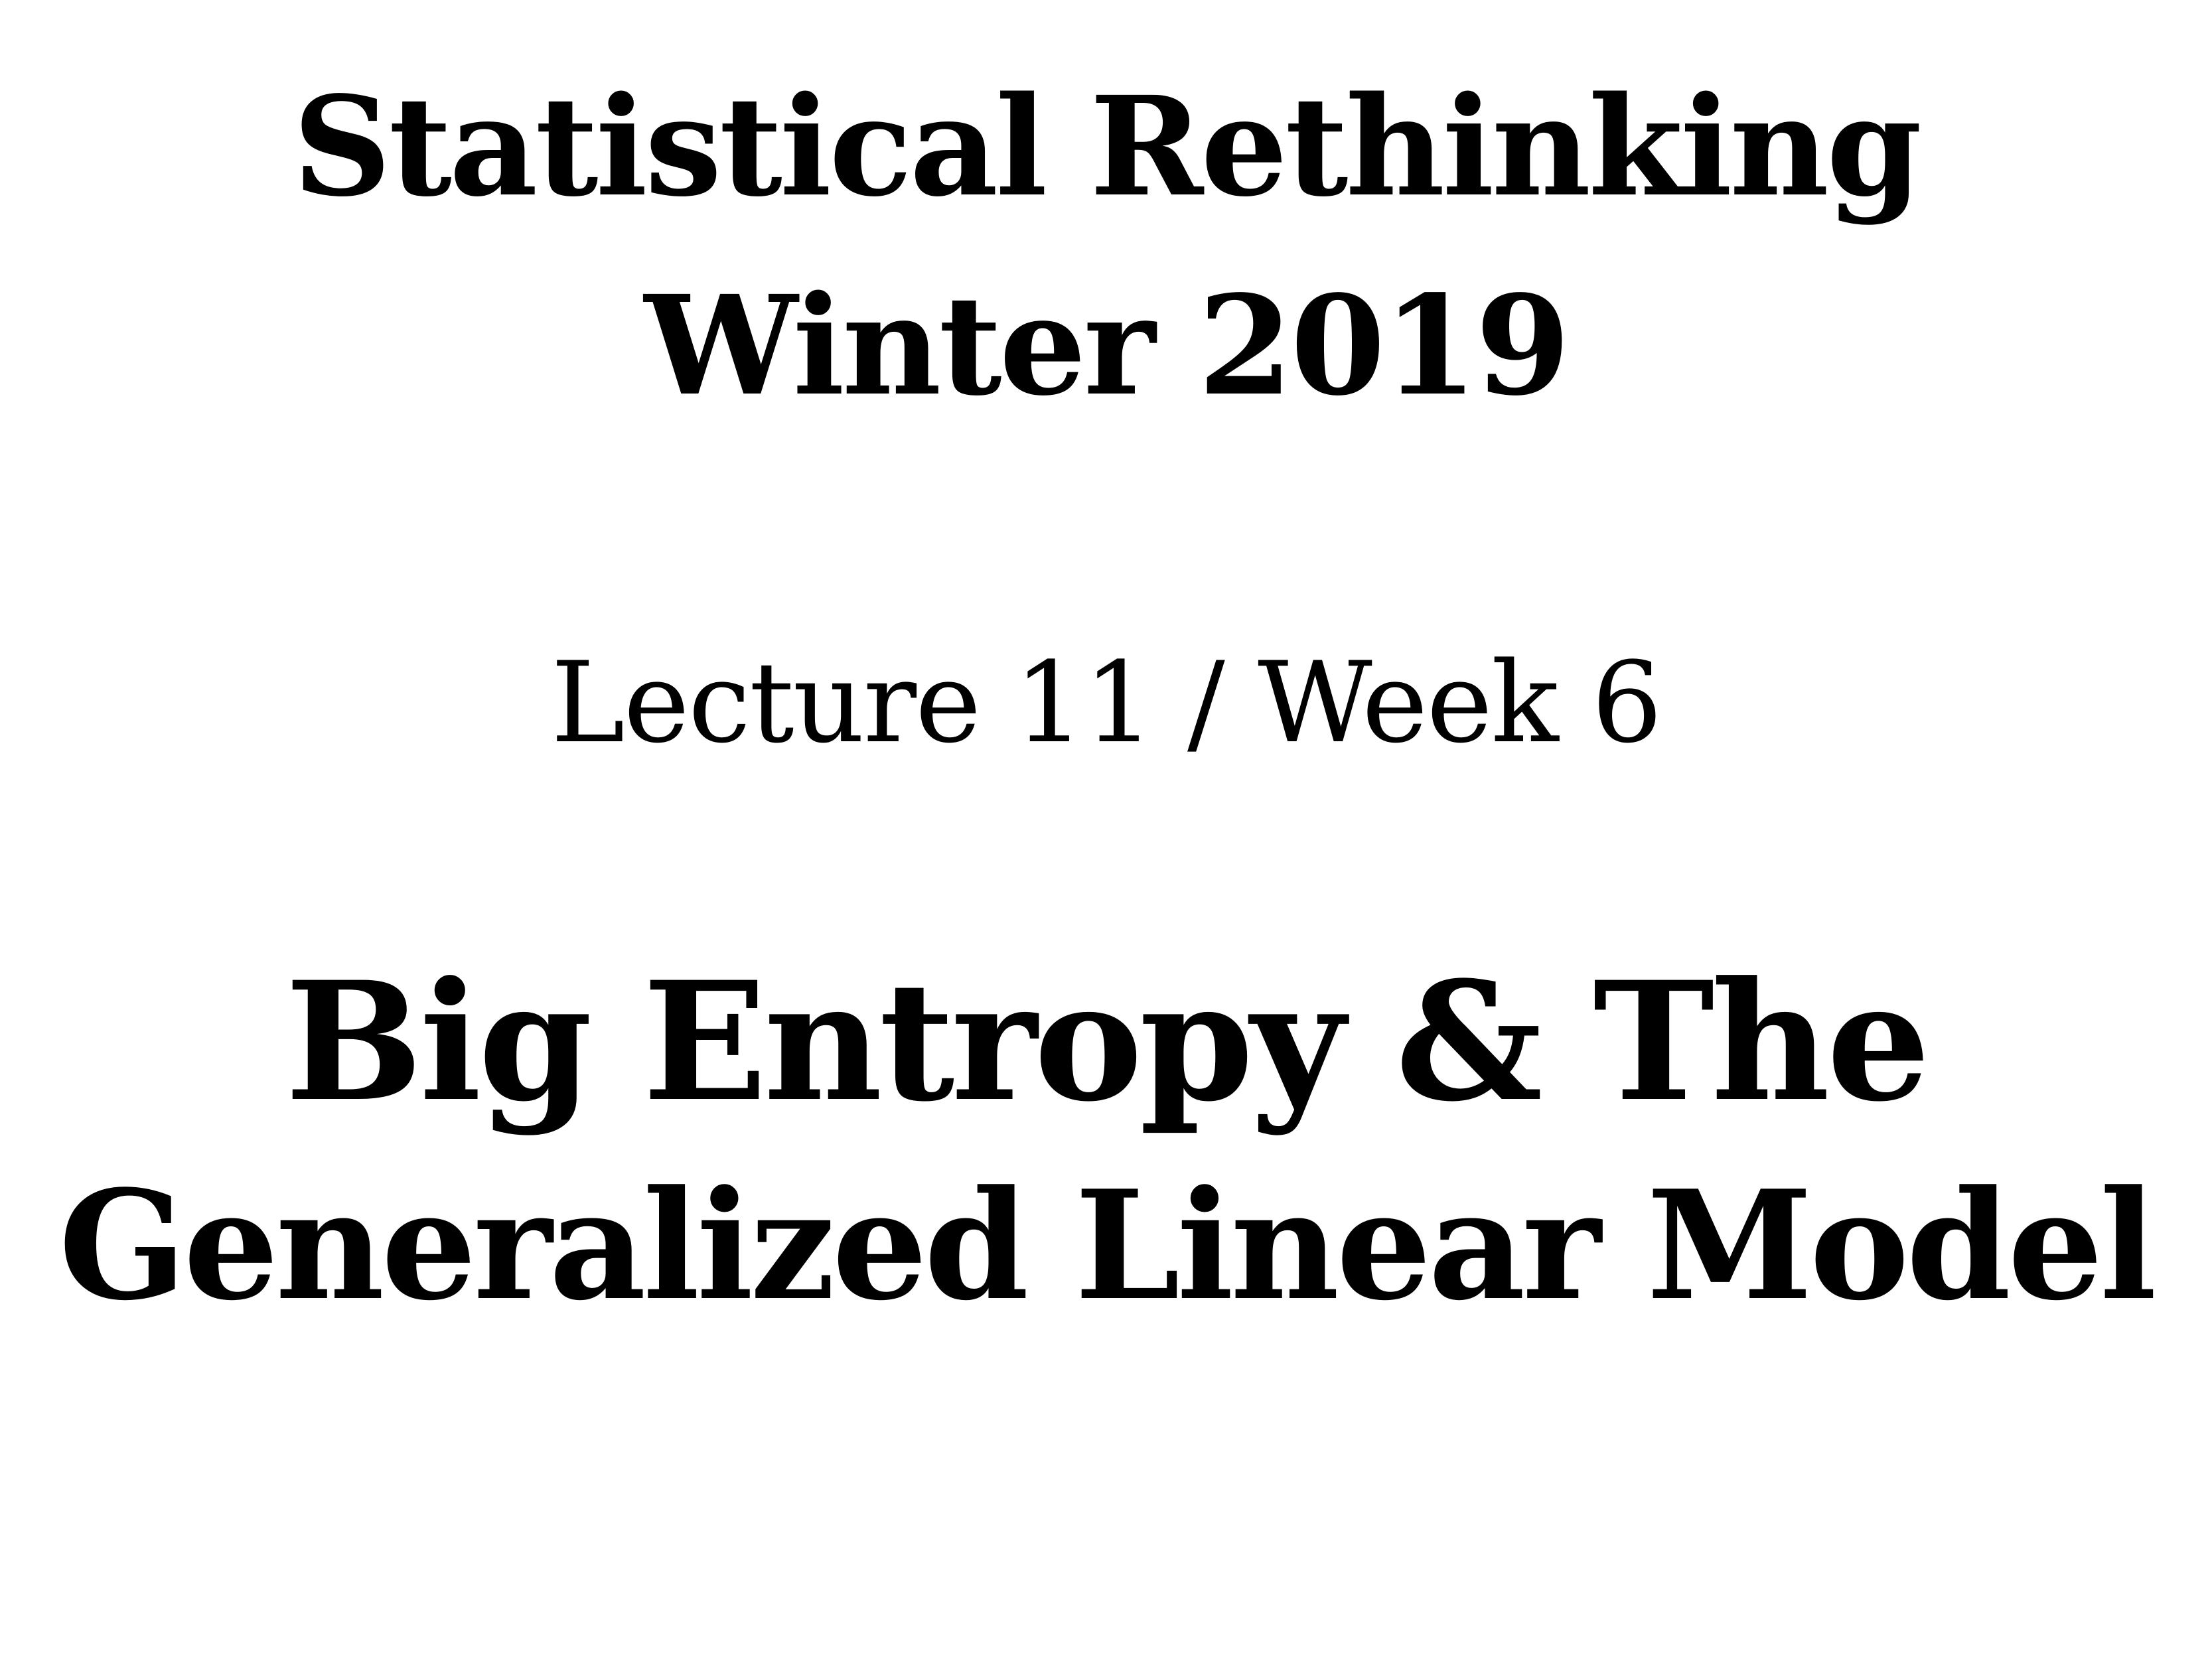  I want to click on course-title: Statistical Rethinking, so click(1107, 146).